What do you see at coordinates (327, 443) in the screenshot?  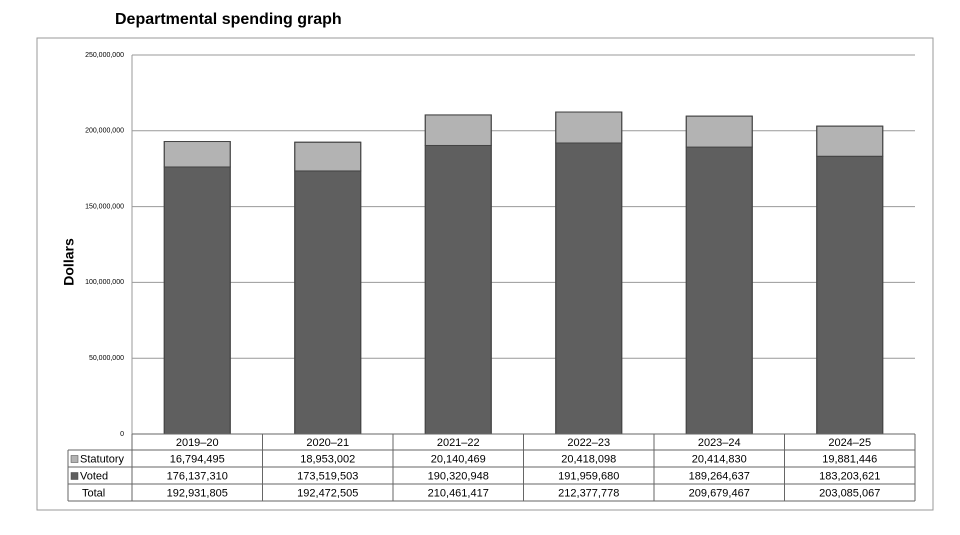 I see `x-tick-label: 2020–21` at bounding box center [327, 443].